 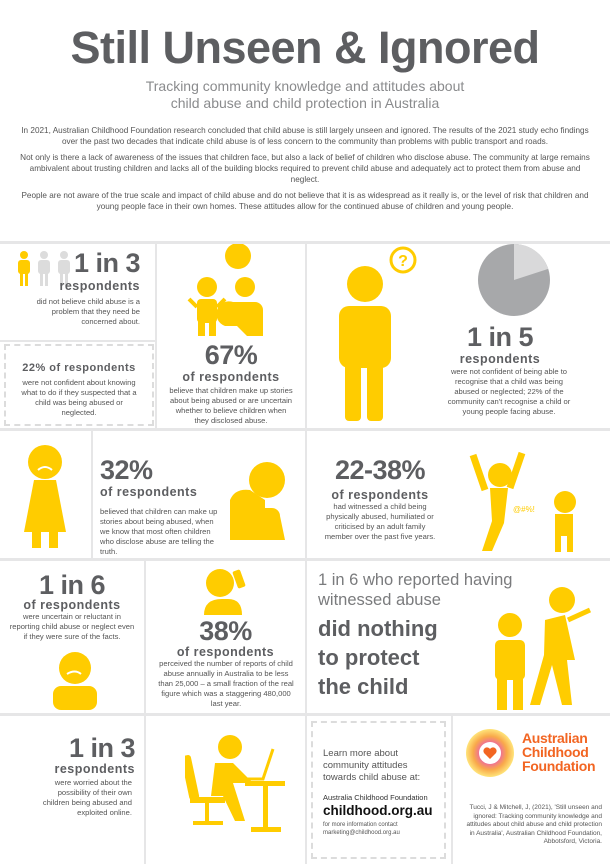 I want to click on logo-sun-icon, so click(x=490, y=753).